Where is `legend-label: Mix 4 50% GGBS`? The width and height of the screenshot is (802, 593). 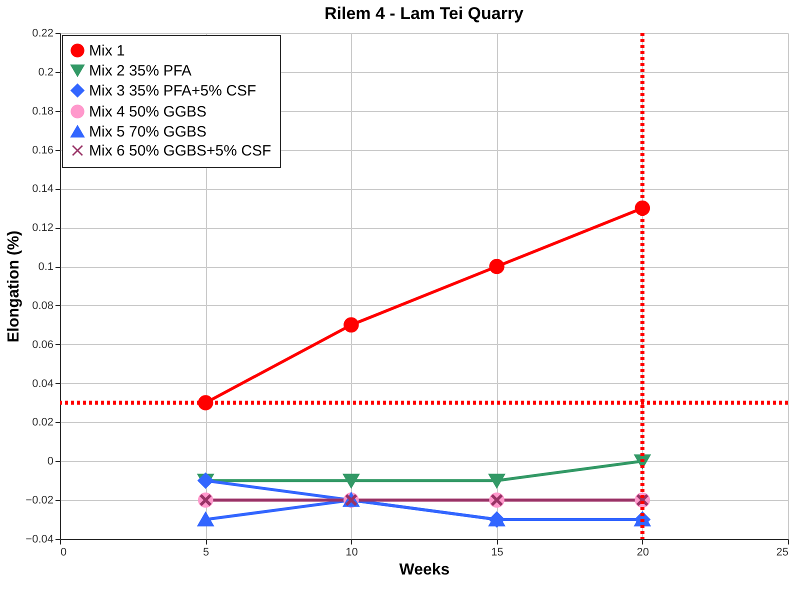 legend-label: Mix 4 50% GGBS is located at coordinates (148, 112).